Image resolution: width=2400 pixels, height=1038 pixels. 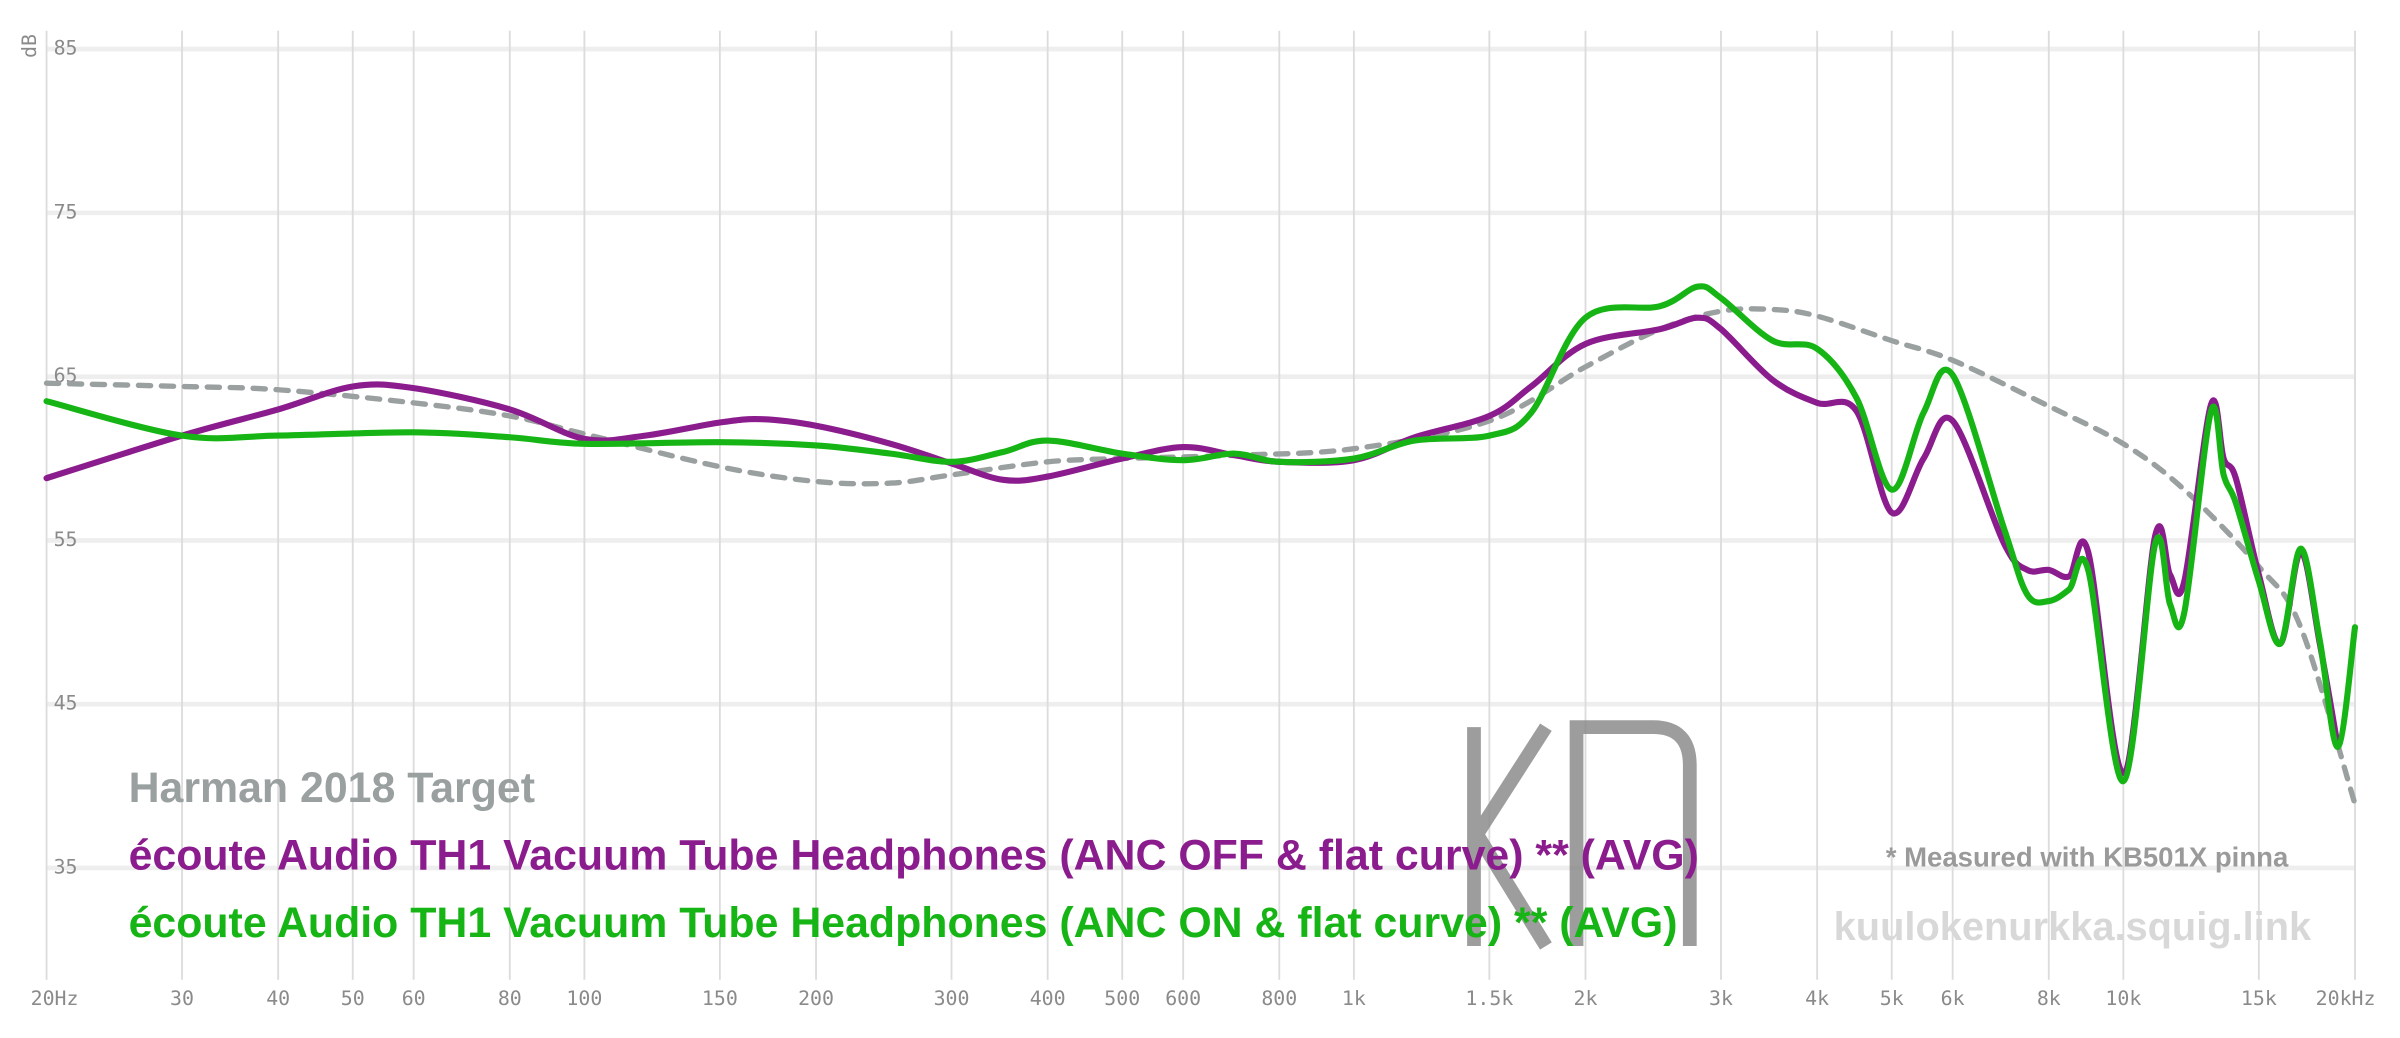 I want to click on x-tick-label: 10k, so click(x=2123, y=998).